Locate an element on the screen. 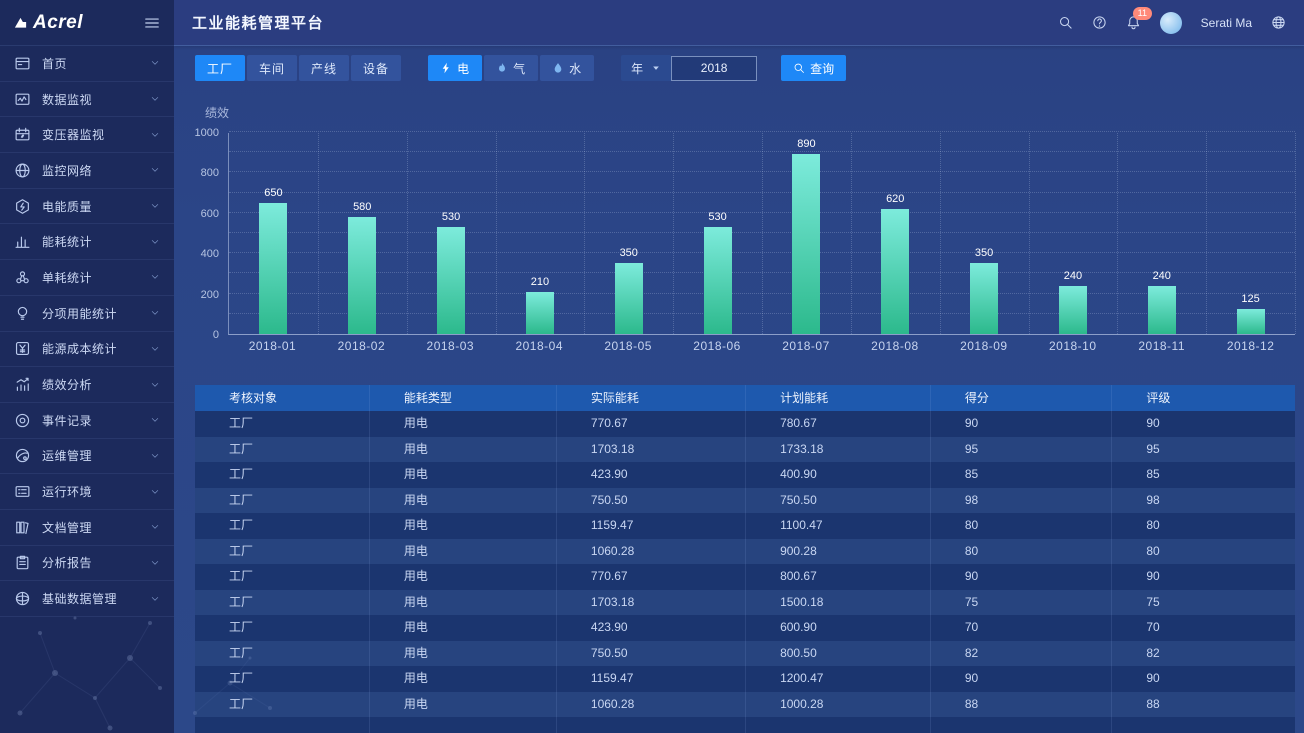 Image resolution: width=1304 pixels, height=733 pixels. table-cell: 1200.47 is located at coordinates (838, 679).